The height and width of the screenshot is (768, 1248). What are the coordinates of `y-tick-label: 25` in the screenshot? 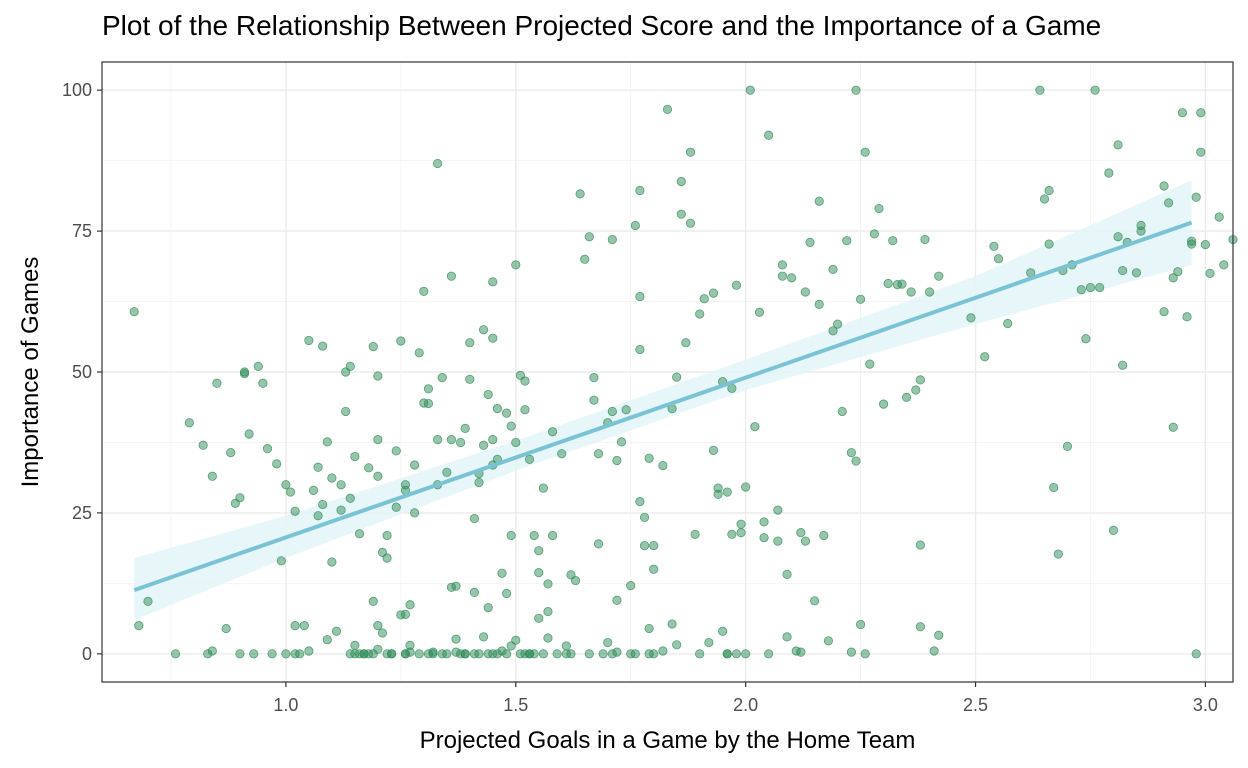 It's located at (82, 513).